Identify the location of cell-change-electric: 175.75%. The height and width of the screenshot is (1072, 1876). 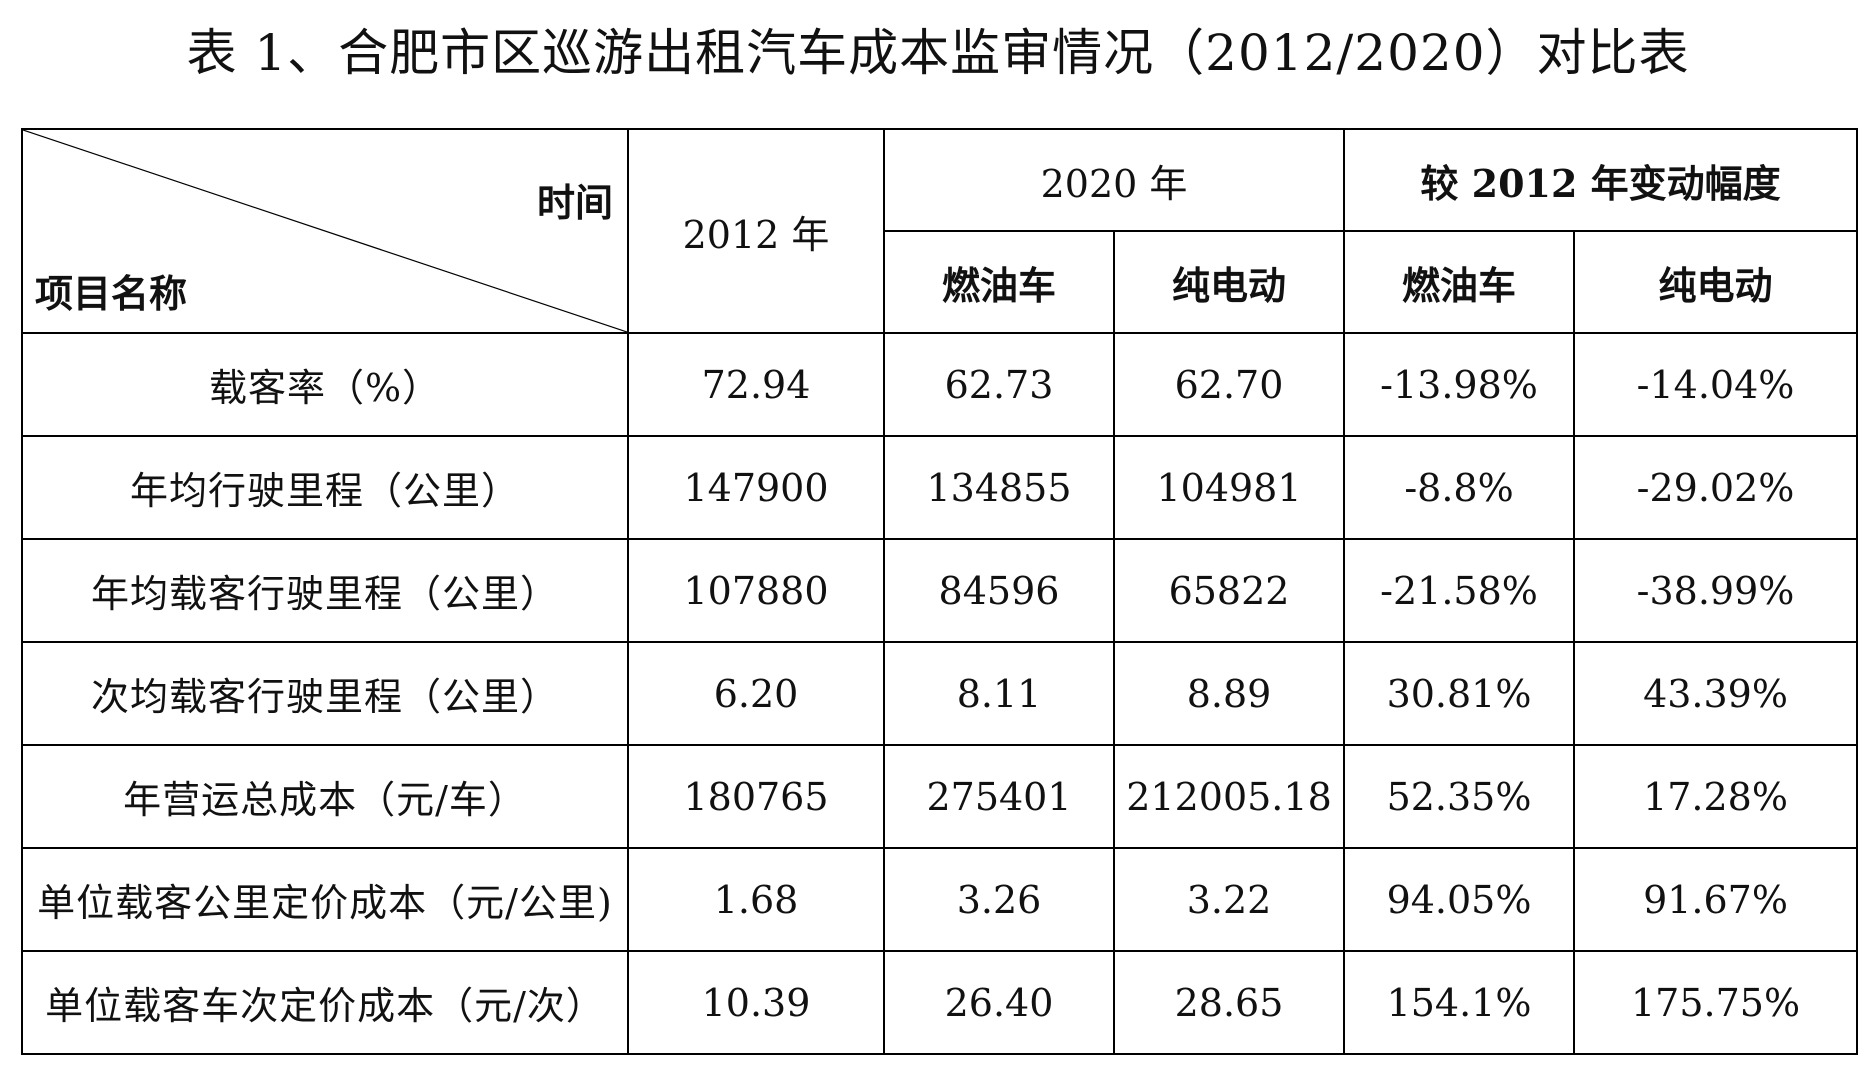
(1716, 1002).